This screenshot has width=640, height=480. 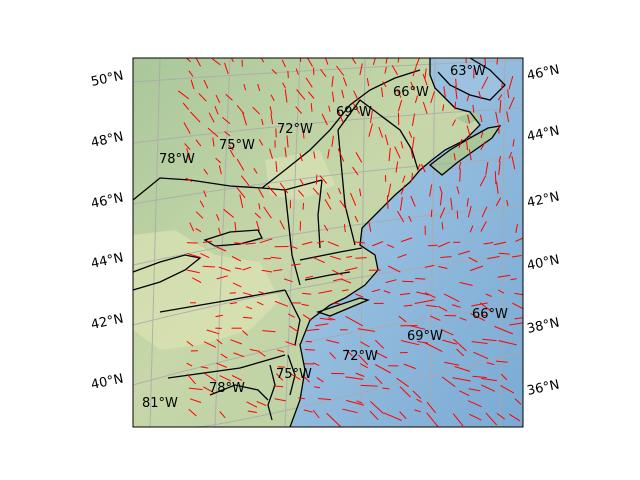 I want to click on lon-label: 75°W, so click(x=294, y=374).